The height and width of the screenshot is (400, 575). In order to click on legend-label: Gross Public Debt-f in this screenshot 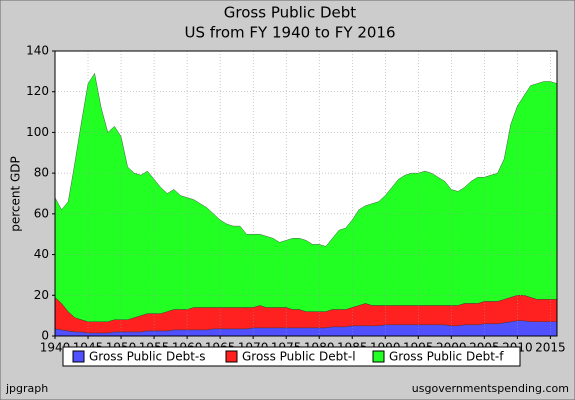, I will do `click(446, 357)`.